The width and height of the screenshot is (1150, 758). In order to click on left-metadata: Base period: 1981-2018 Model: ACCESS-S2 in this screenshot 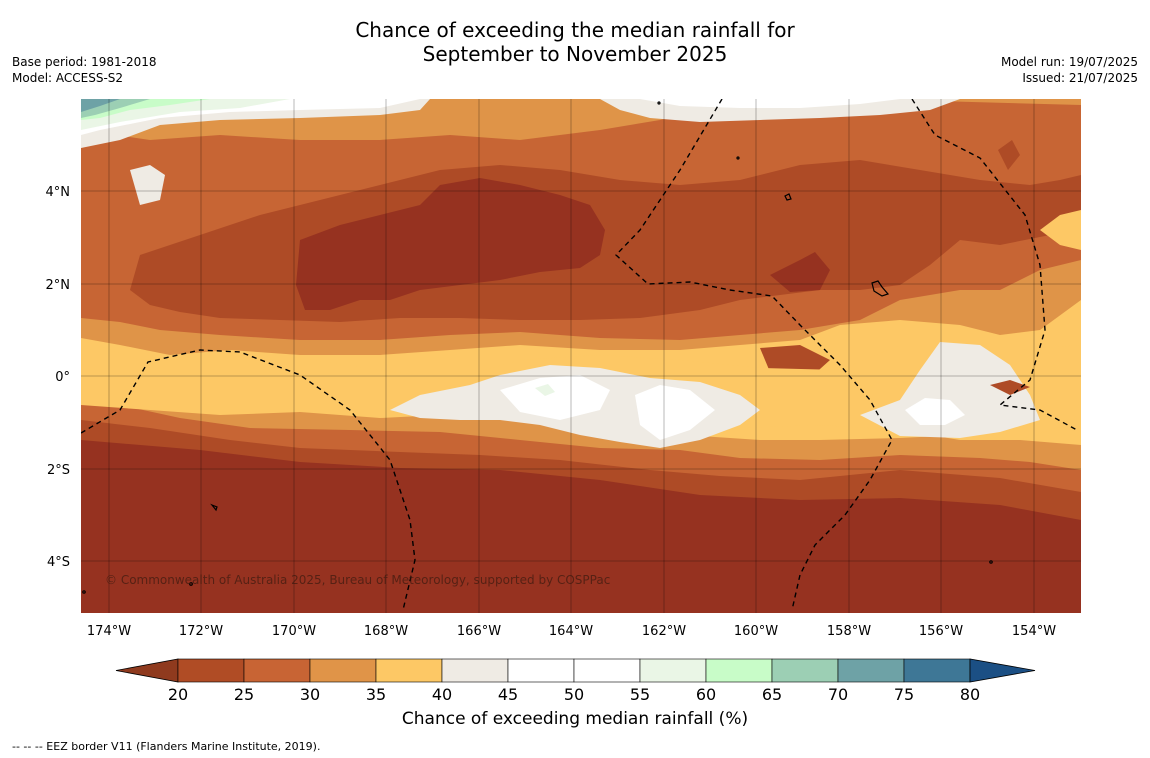, I will do `click(84, 70)`.